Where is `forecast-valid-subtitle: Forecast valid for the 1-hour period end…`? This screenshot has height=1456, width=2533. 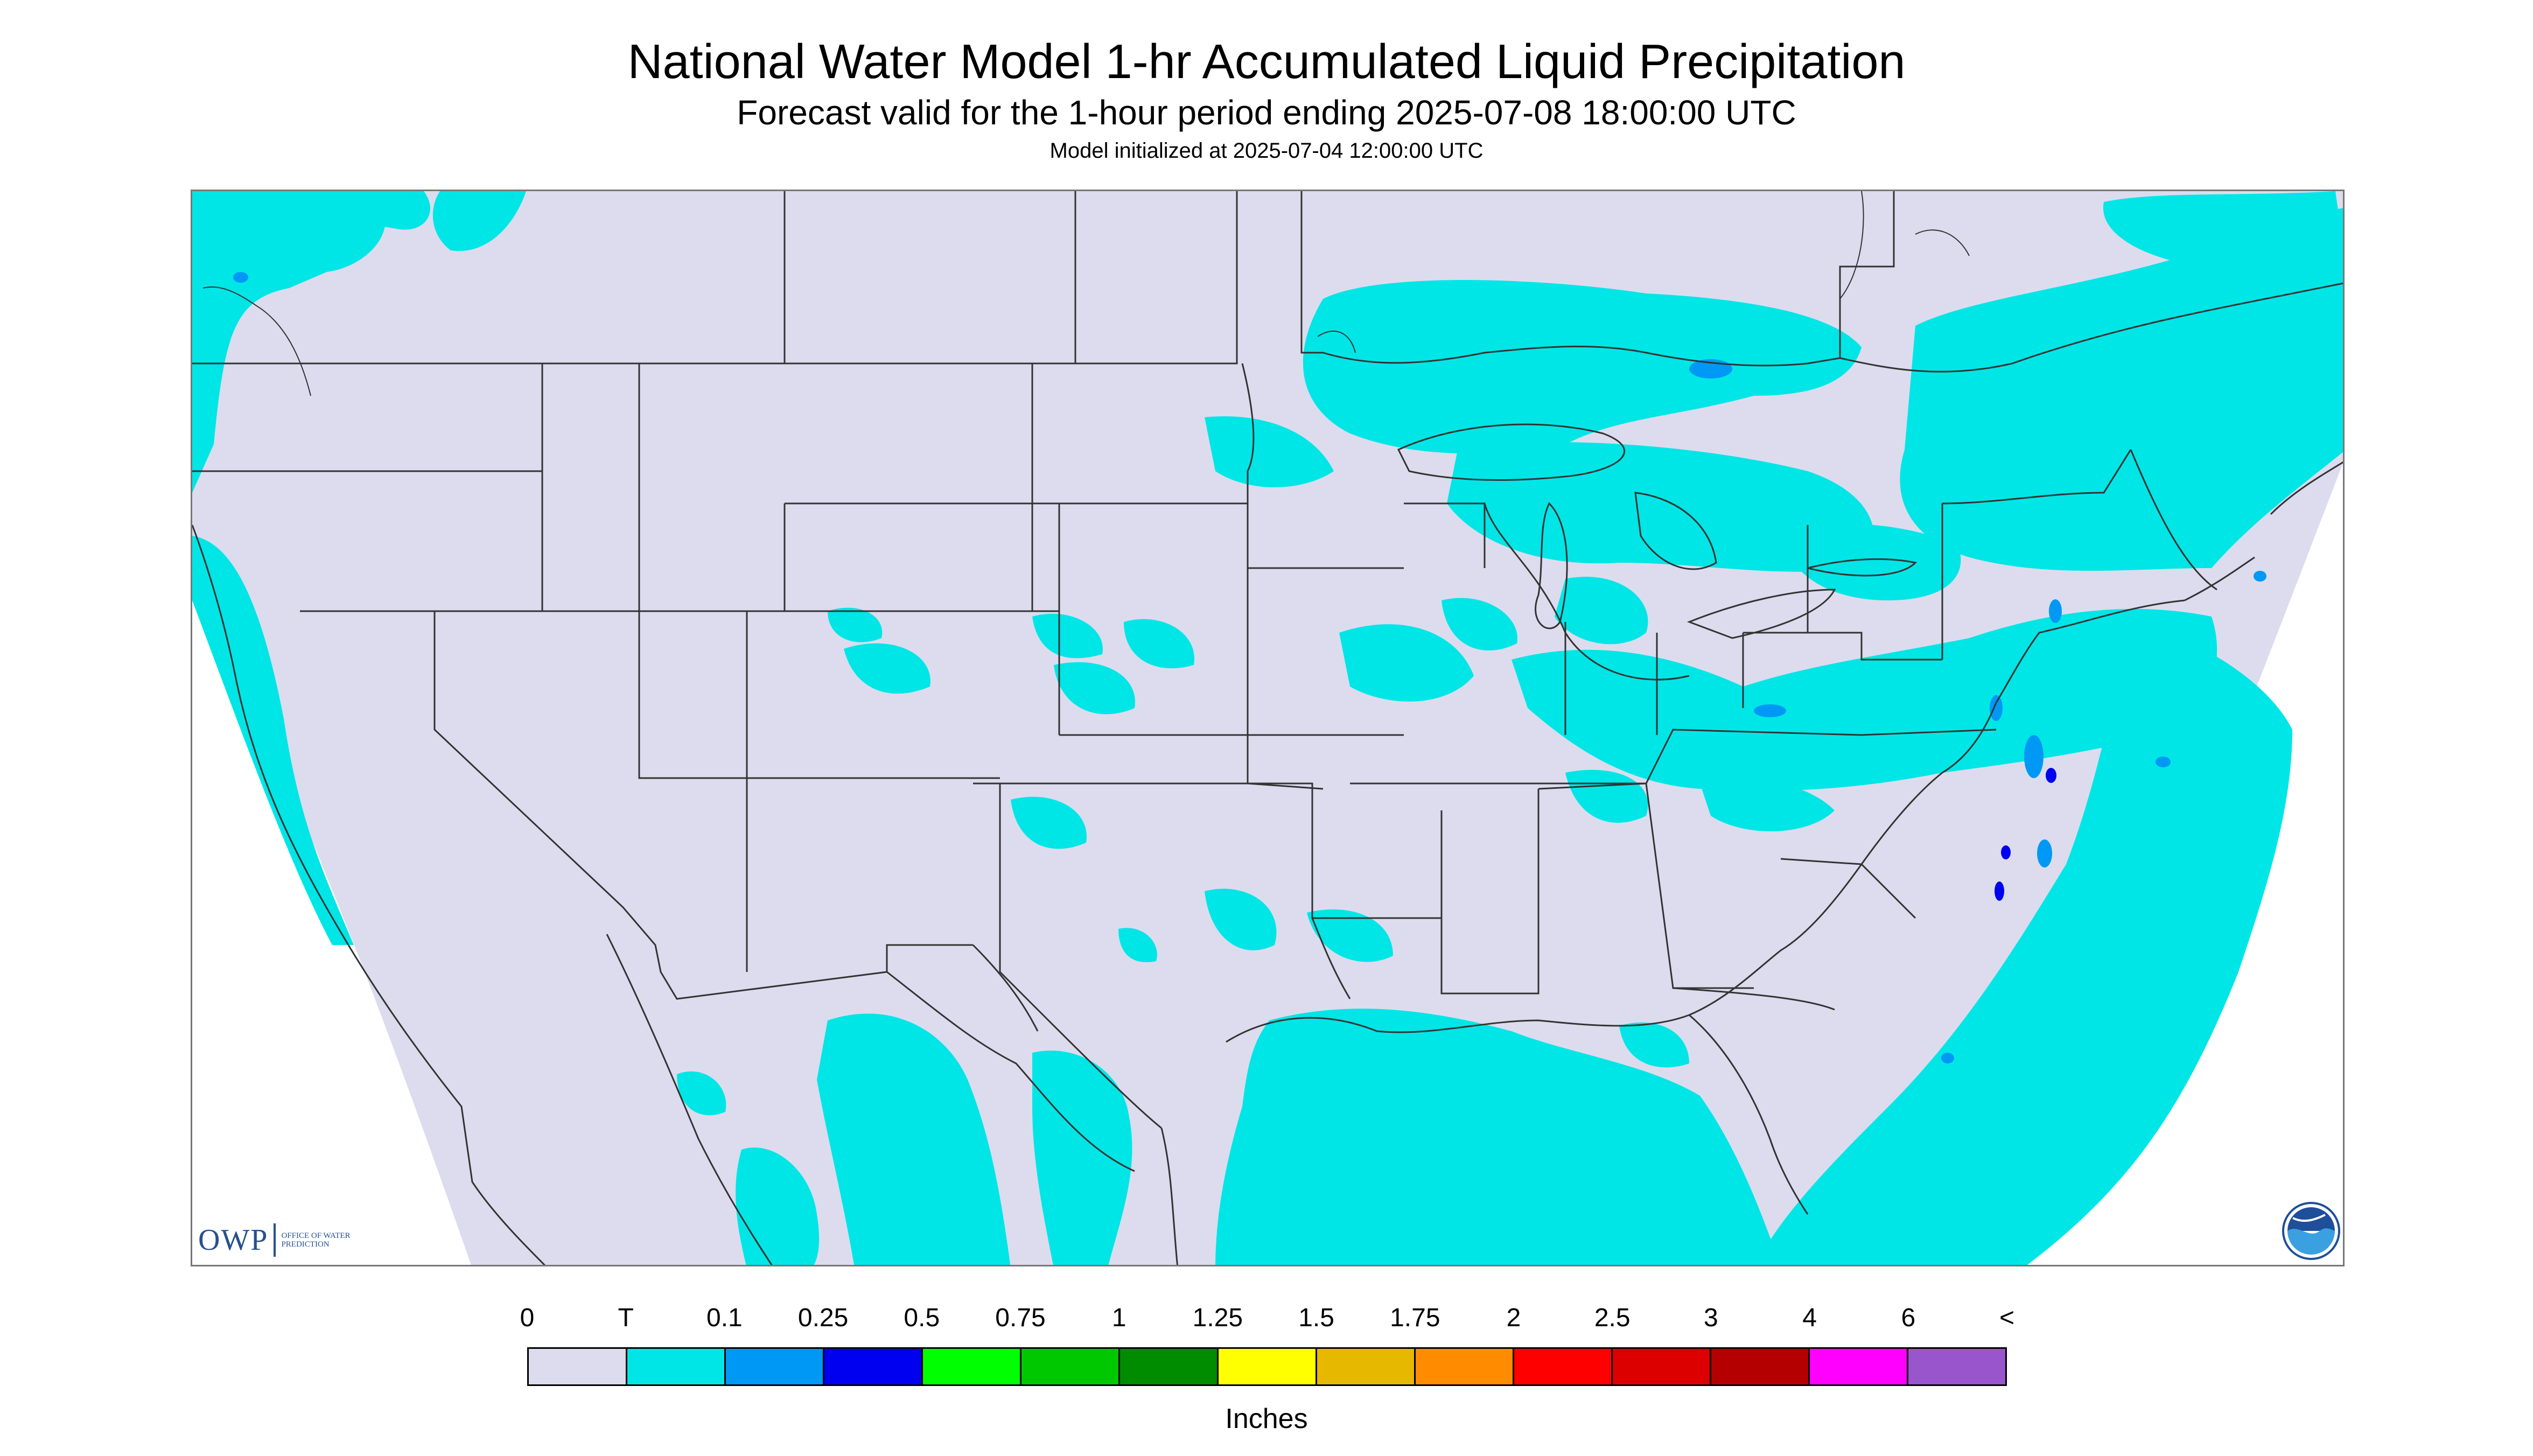
forecast-valid-subtitle: Forecast valid for the 1-hour period end… is located at coordinates (1266, 112).